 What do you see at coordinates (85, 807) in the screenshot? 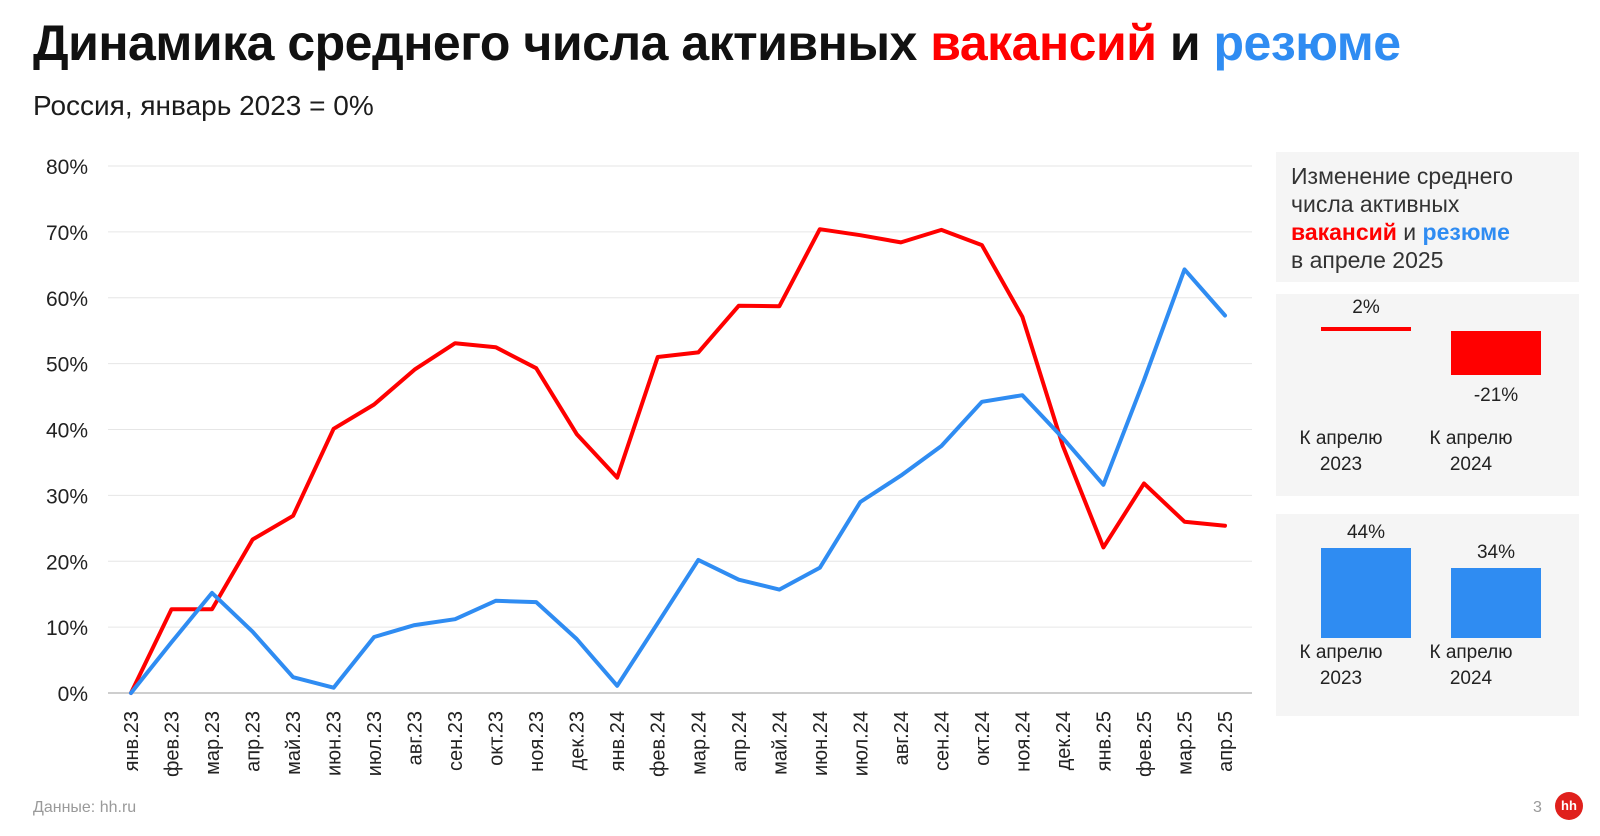
I see `data-source: Данные: hh.ru` at bounding box center [85, 807].